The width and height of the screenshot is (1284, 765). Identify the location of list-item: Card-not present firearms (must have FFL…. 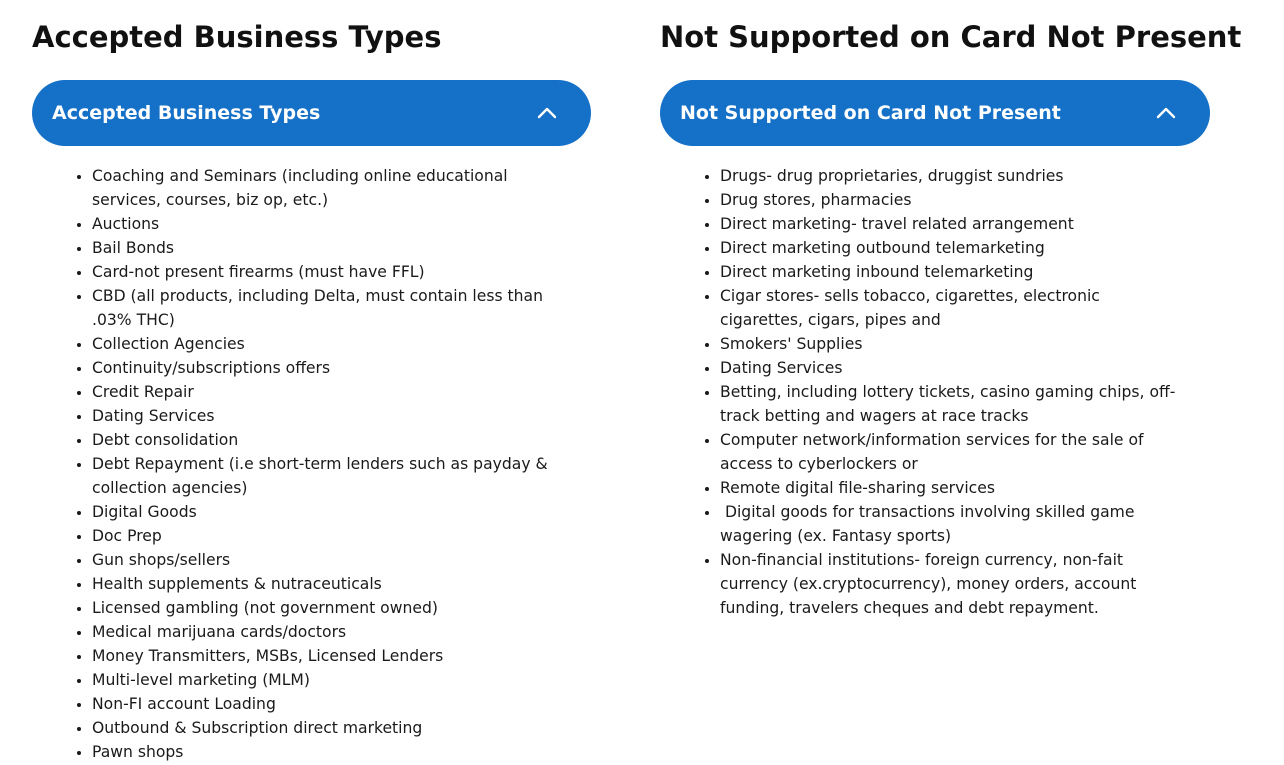
(330, 272).